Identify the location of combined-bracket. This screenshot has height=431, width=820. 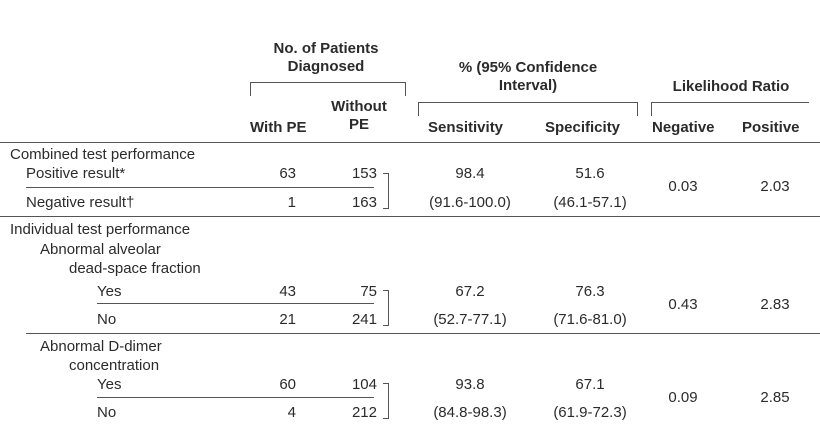
(386, 191).